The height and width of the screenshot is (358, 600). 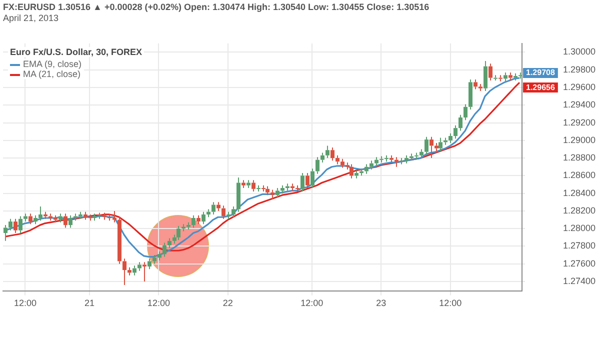 What do you see at coordinates (579, 157) in the screenshot?
I see `y-tick-label: 1.28800` at bounding box center [579, 157].